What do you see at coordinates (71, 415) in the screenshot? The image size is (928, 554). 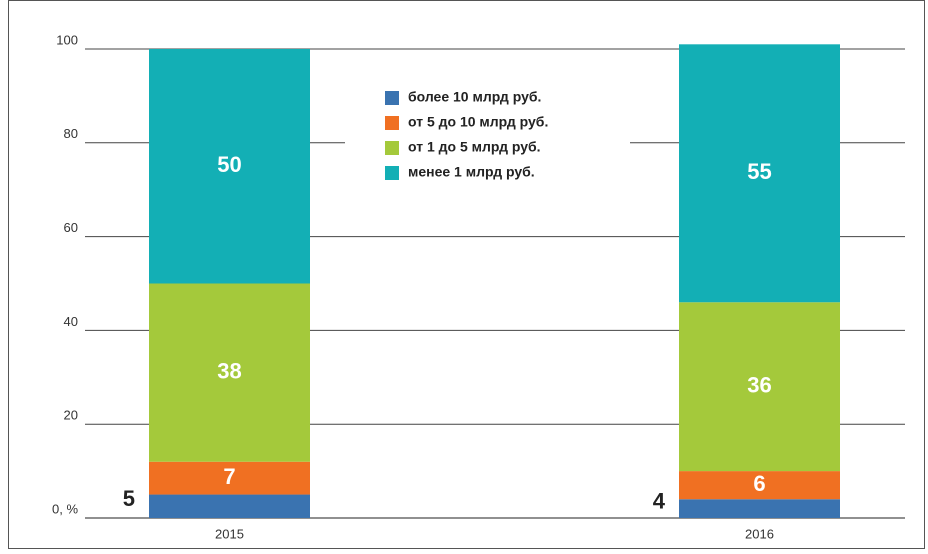 I see `y-tick-label: 20` at bounding box center [71, 415].